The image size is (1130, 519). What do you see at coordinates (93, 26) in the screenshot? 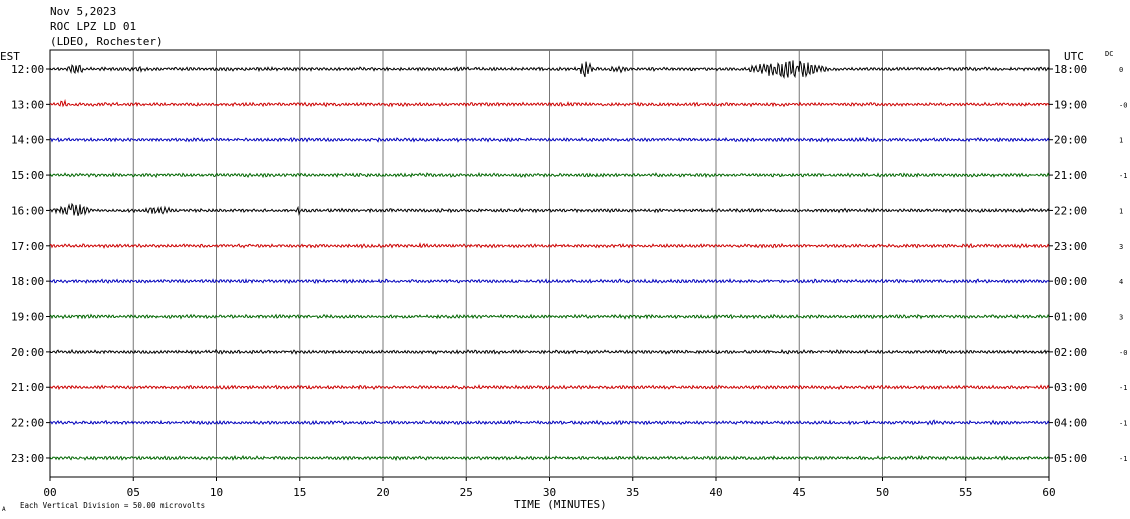
I see `station-label: ROC LPZ LD 01` at bounding box center [93, 26].